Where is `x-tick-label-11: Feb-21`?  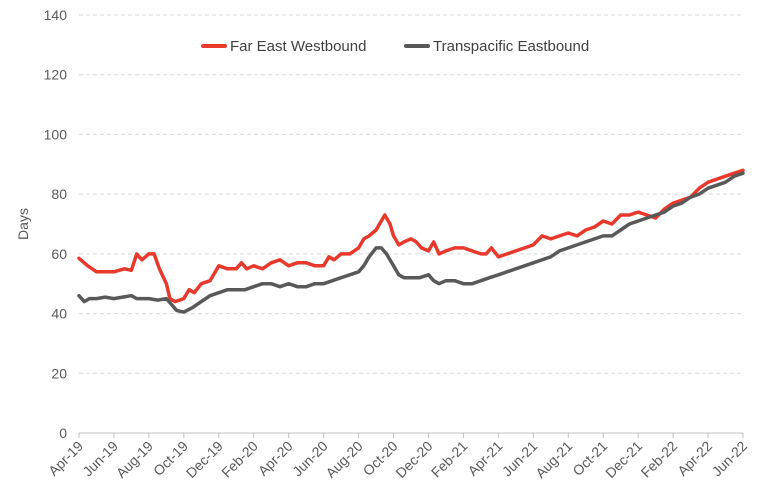 x-tick-label-11: Feb-21 is located at coordinates (449, 459).